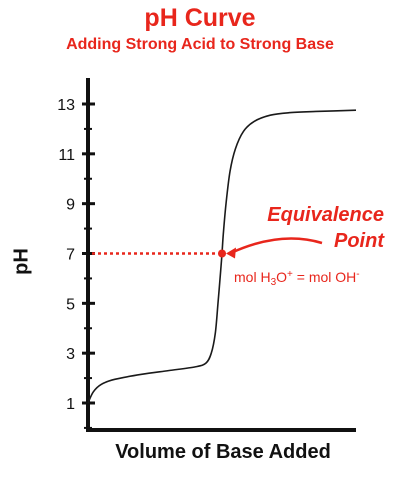 This screenshot has height=478, width=400. Describe the element at coordinates (70, 205) in the screenshot. I see `y-tick-label: 9` at that location.